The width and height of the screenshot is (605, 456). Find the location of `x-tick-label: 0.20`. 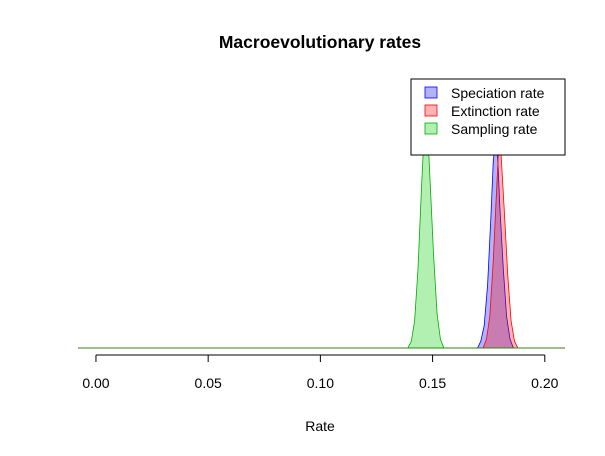

x-tick-label: 0.20 is located at coordinates (544, 383).